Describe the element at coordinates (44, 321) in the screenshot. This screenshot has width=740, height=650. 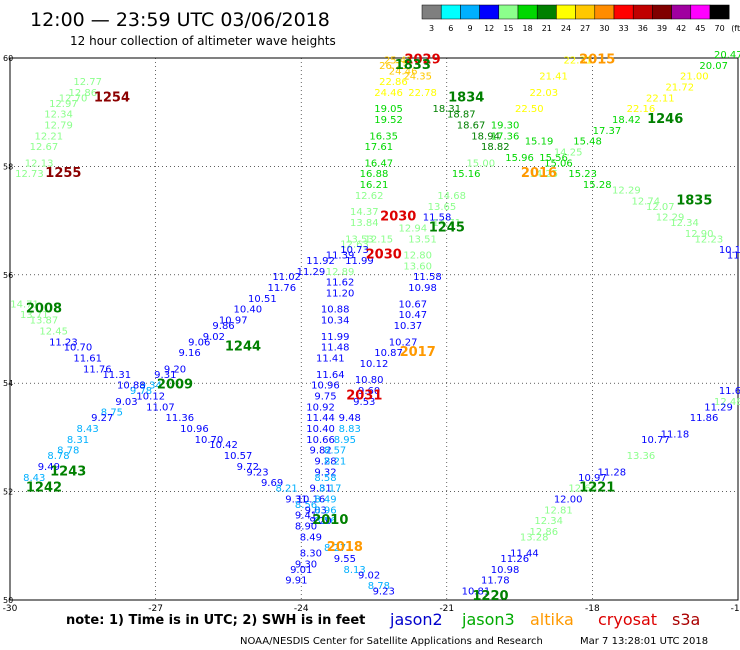
I see `data-point: 13.87` at that location.